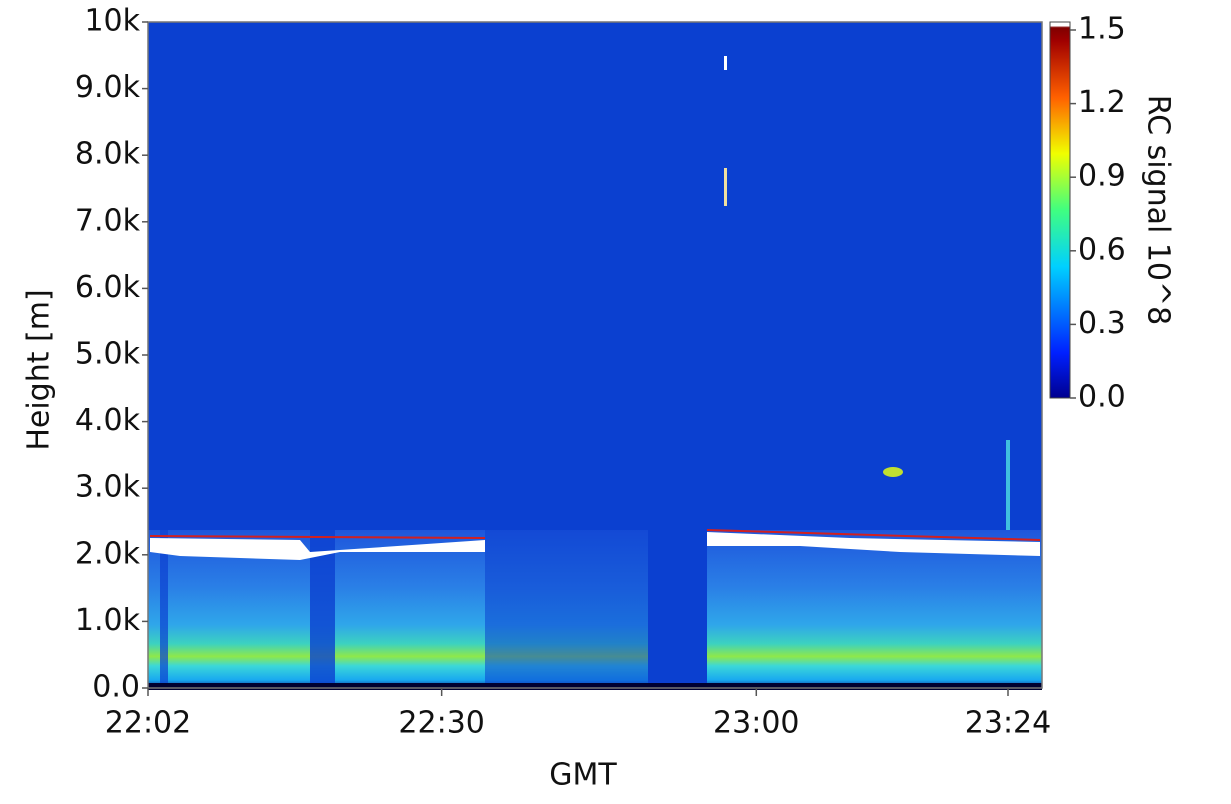  What do you see at coordinates (441, 723) in the screenshot?
I see `x-tick-label: 22:30` at bounding box center [441, 723].